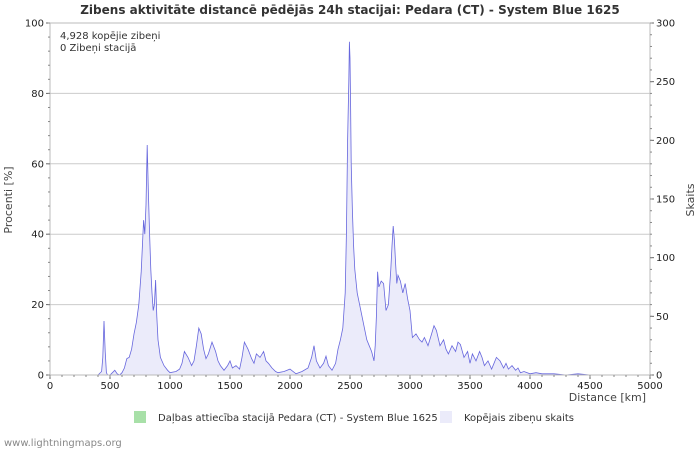 The height and width of the screenshot is (450, 700). What do you see at coordinates (529, 386) in the screenshot?
I see `x-tick-label: 4000` at bounding box center [529, 386].